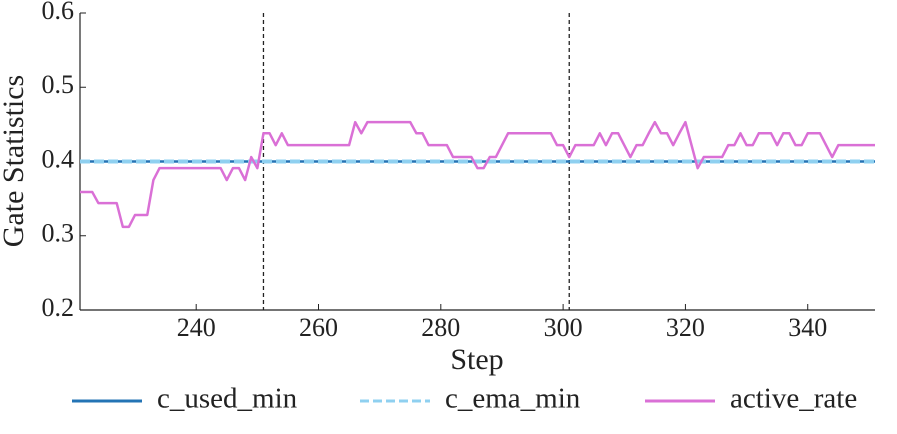  Describe the element at coordinates (58, 12) in the screenshot. I see `y-tick-label: 0.6` at that location.